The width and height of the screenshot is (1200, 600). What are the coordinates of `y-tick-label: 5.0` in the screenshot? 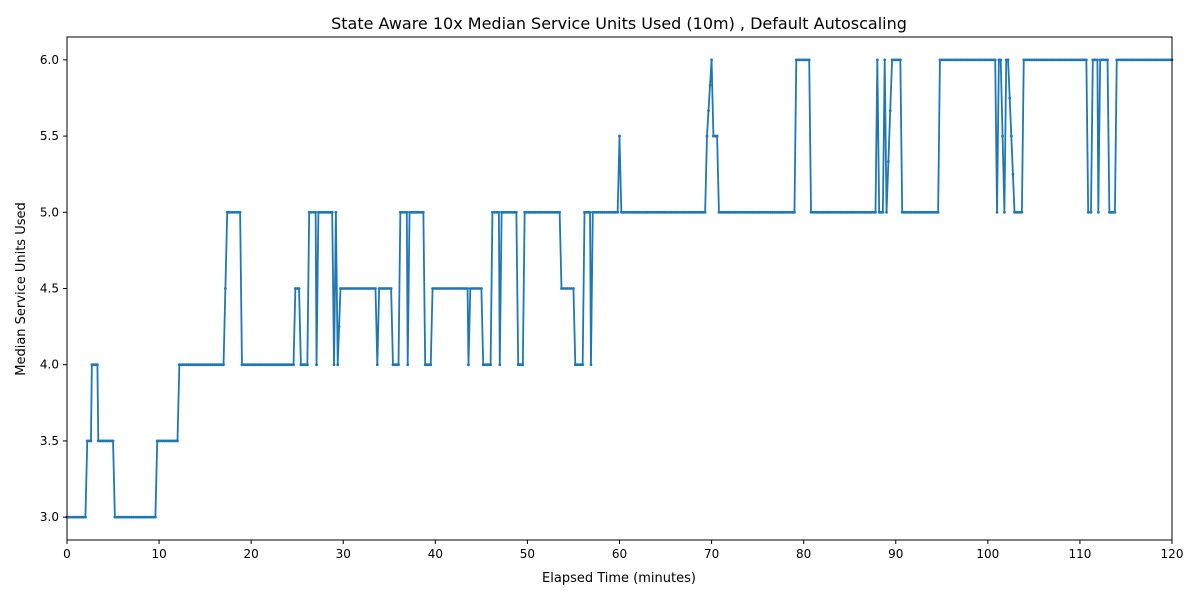 It's located at (49, 212).